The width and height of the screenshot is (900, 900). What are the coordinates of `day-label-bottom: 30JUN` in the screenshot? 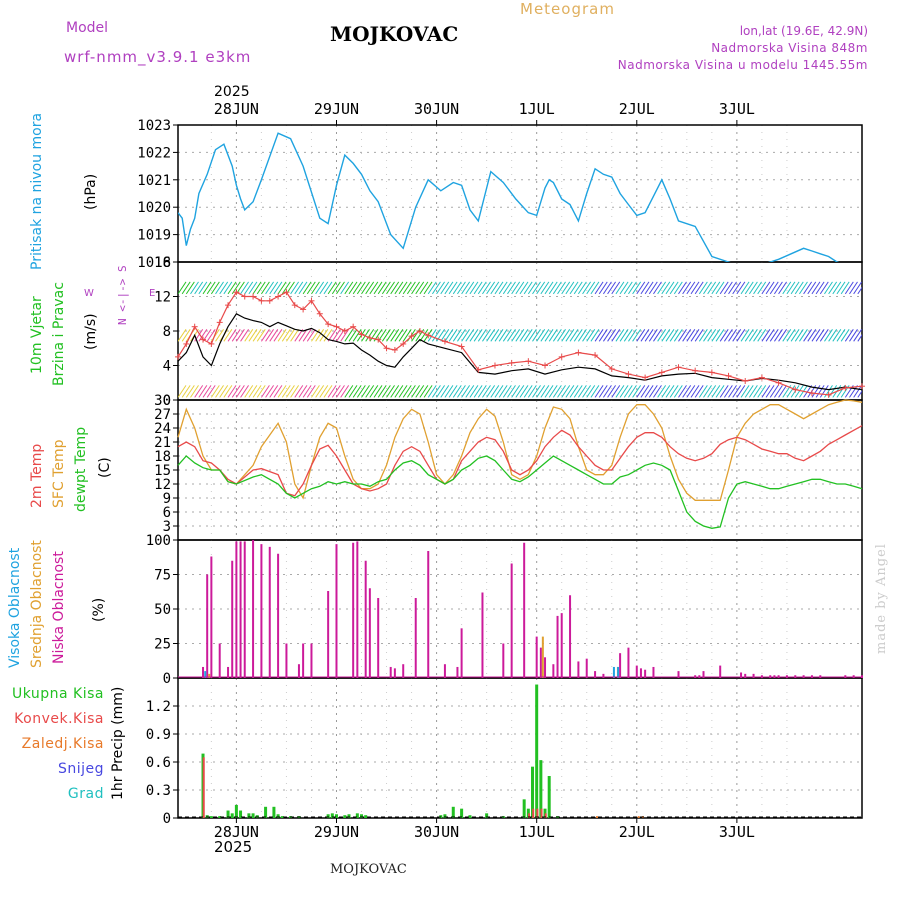 It's located at (436, 832).